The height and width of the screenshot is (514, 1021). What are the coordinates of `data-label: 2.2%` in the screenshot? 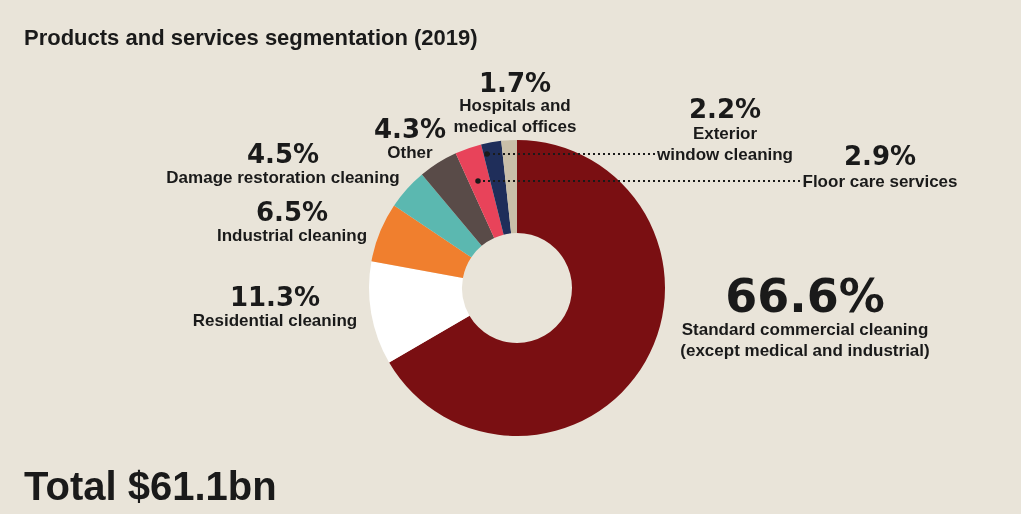 It's located at (725, 109).